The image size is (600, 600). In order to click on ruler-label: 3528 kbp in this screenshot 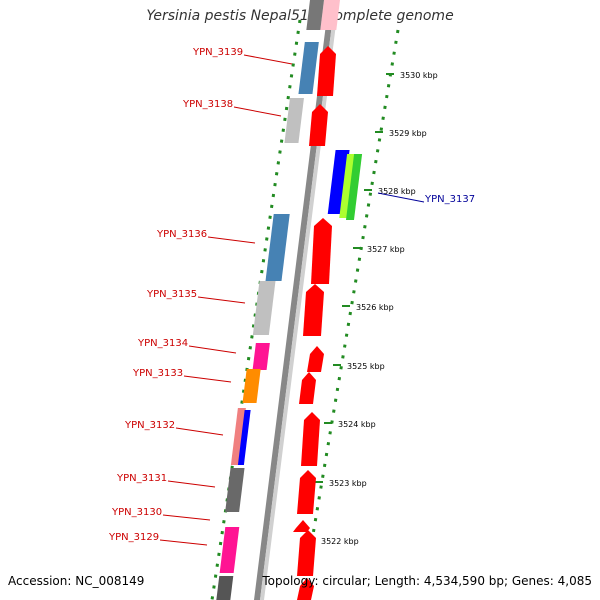, I will do `click(397, 191)`.